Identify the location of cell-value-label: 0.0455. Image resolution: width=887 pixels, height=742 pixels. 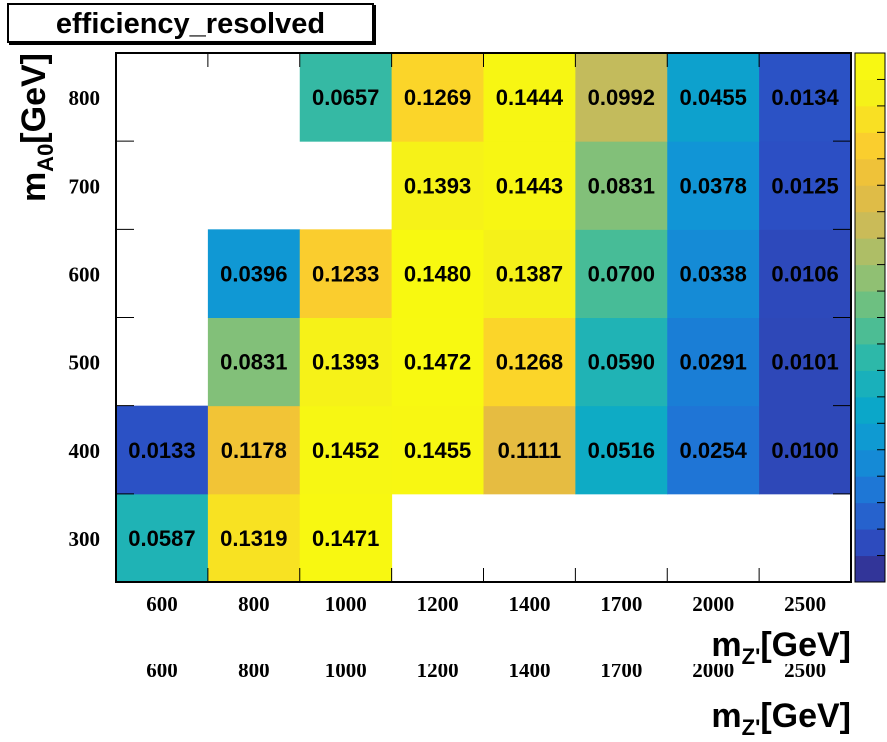
(713, 97).